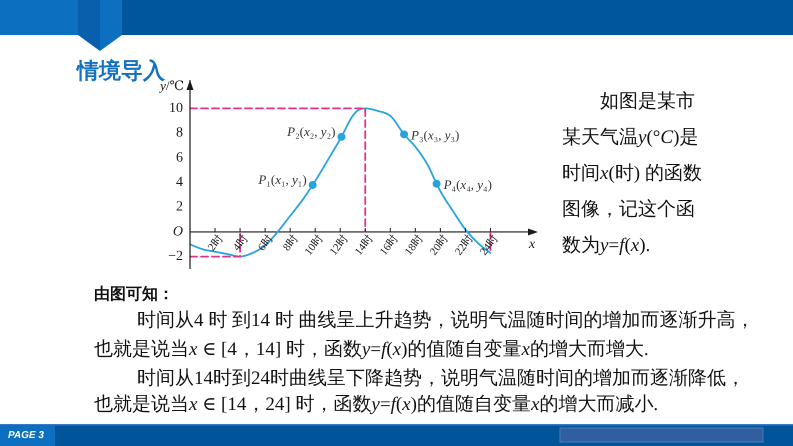  I want to click on annotation: P₃(x₃, y₃), so click(435, 134).